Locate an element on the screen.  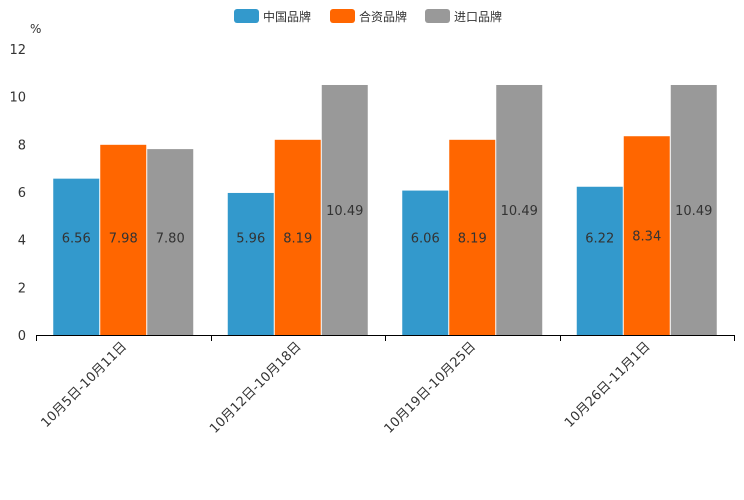
bar-data-label: 8.34 is located at coordinates (646, 237).